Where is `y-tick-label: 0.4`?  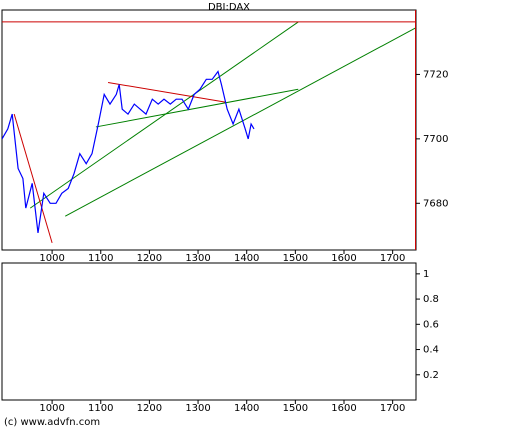 y-tick-label: 0.4 is located at coordinates (431, 350).